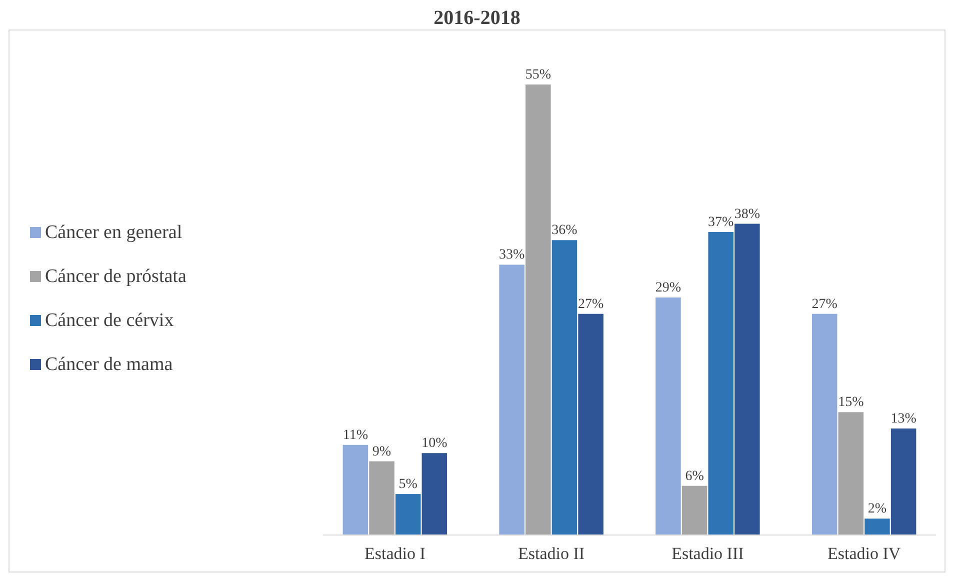  I want to click on x-tick-label: Estadio III, so click(708, 553).